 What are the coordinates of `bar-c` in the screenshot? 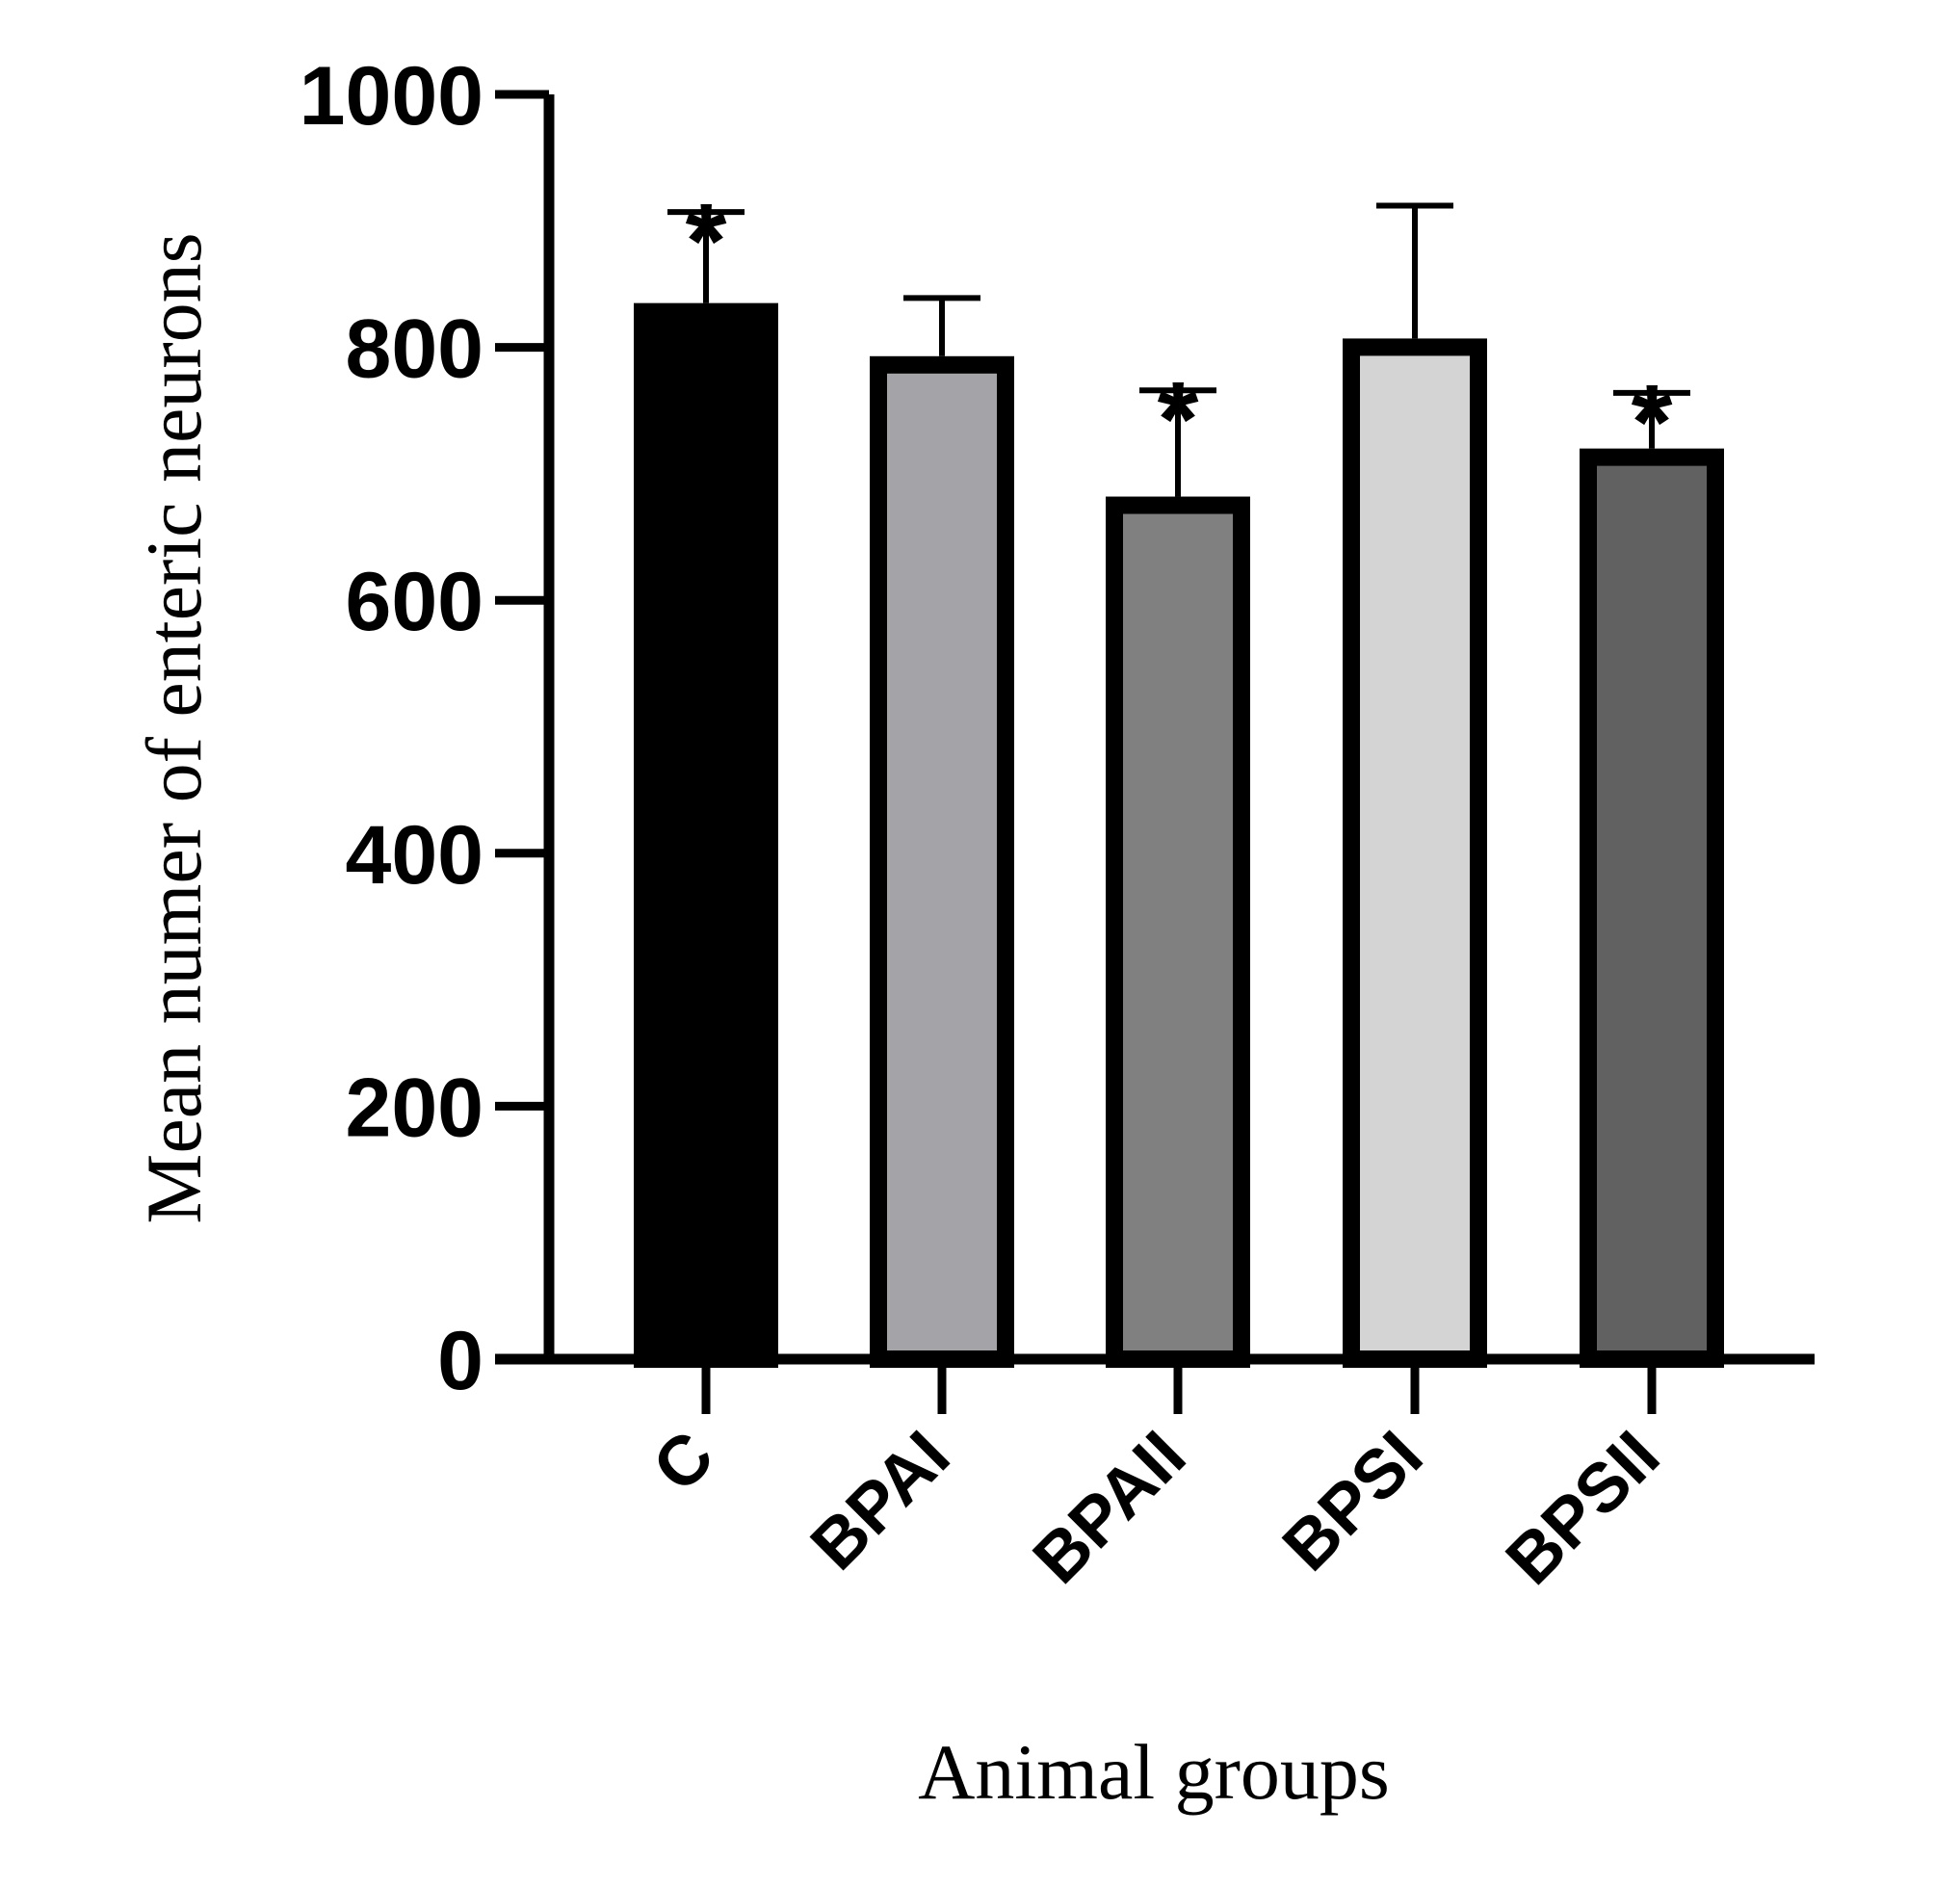 It's located at (706, 835).